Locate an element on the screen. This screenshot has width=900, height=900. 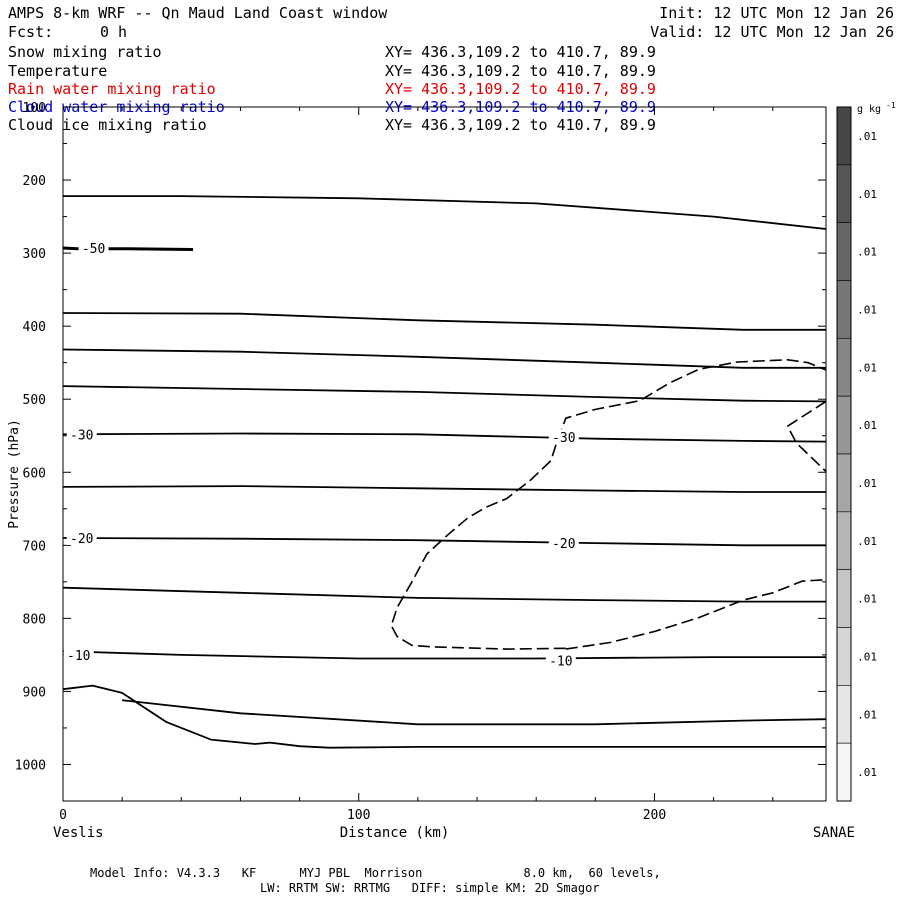
y-tick-label: 600 is located at coordinates (34, 473).